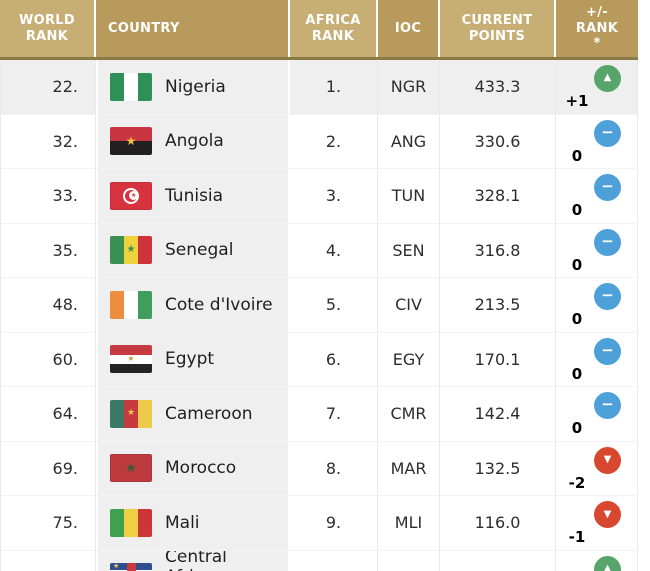 Image resolution: width=650 pixels, height=571 pixels. What do you see at coordinates (498, 87) in the screenshot?
I see `points-value: 433.3` at bounding box center [498, 87].